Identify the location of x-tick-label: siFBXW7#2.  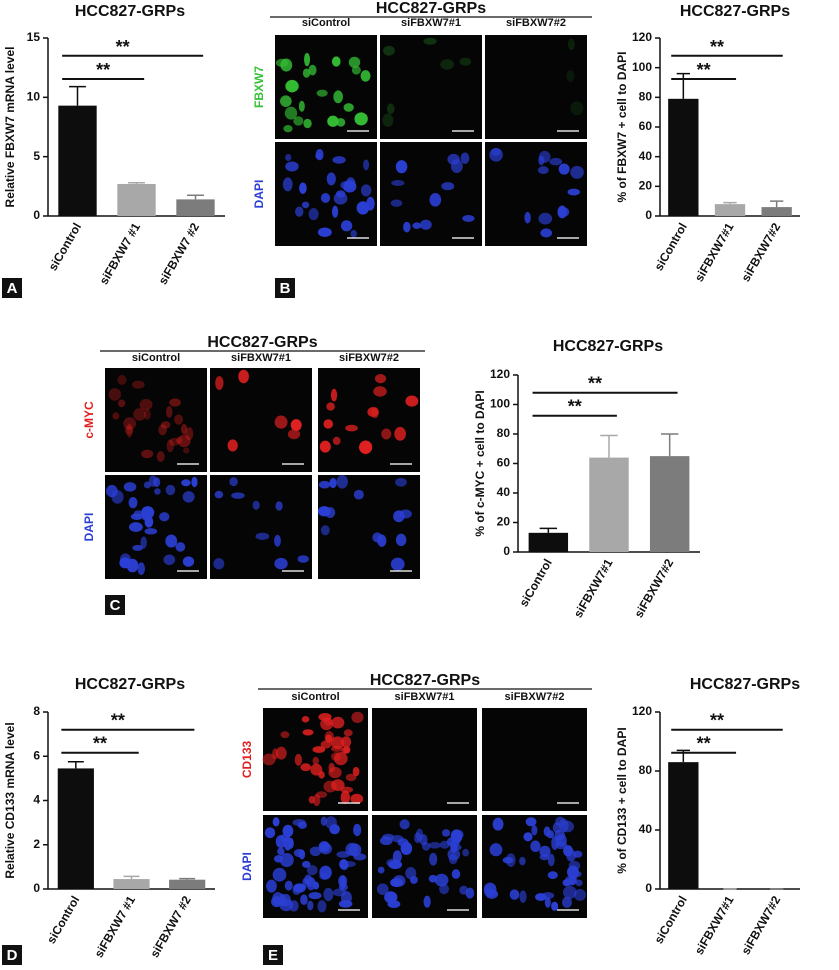
(760, 252).